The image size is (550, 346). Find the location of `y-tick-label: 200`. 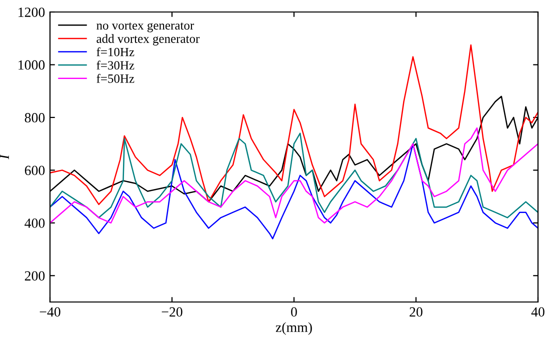

y-tick-label: 200 is located at coordinates (34, 276).